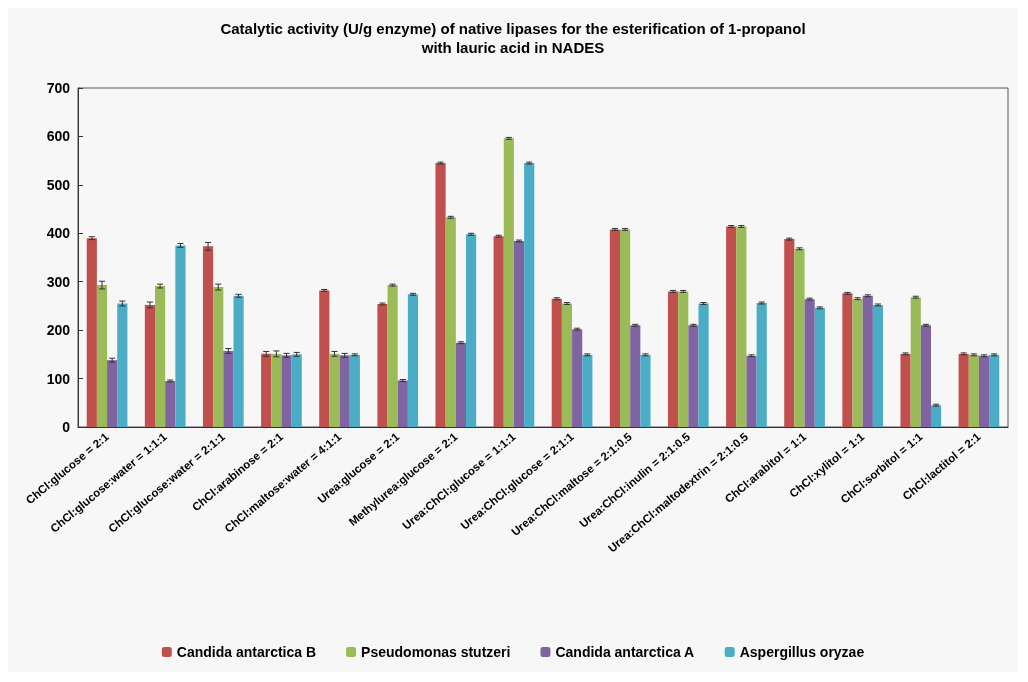 This screenshot has width=1028, height=682. What do you see at coordinates (58, 233) in the screenshot?
I see `y-tick-label: 400` at bounding box center [58, 233].